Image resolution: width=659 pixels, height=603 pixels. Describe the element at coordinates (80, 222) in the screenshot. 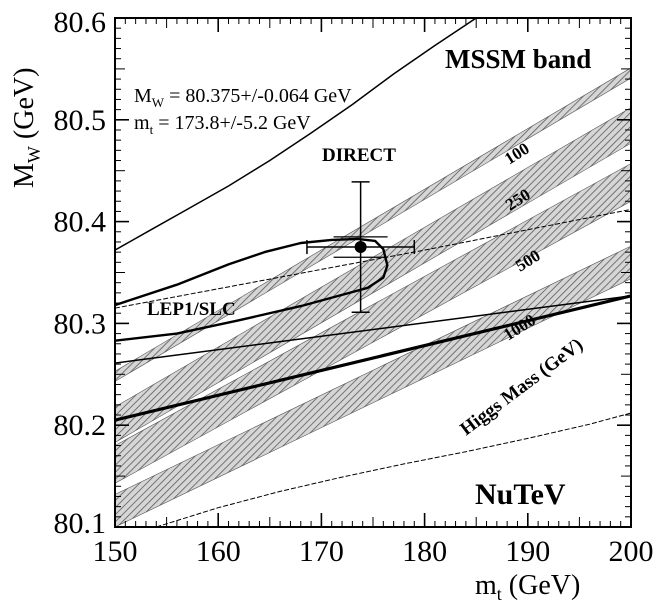

I see `y-tick-label: 80.4` at that location.